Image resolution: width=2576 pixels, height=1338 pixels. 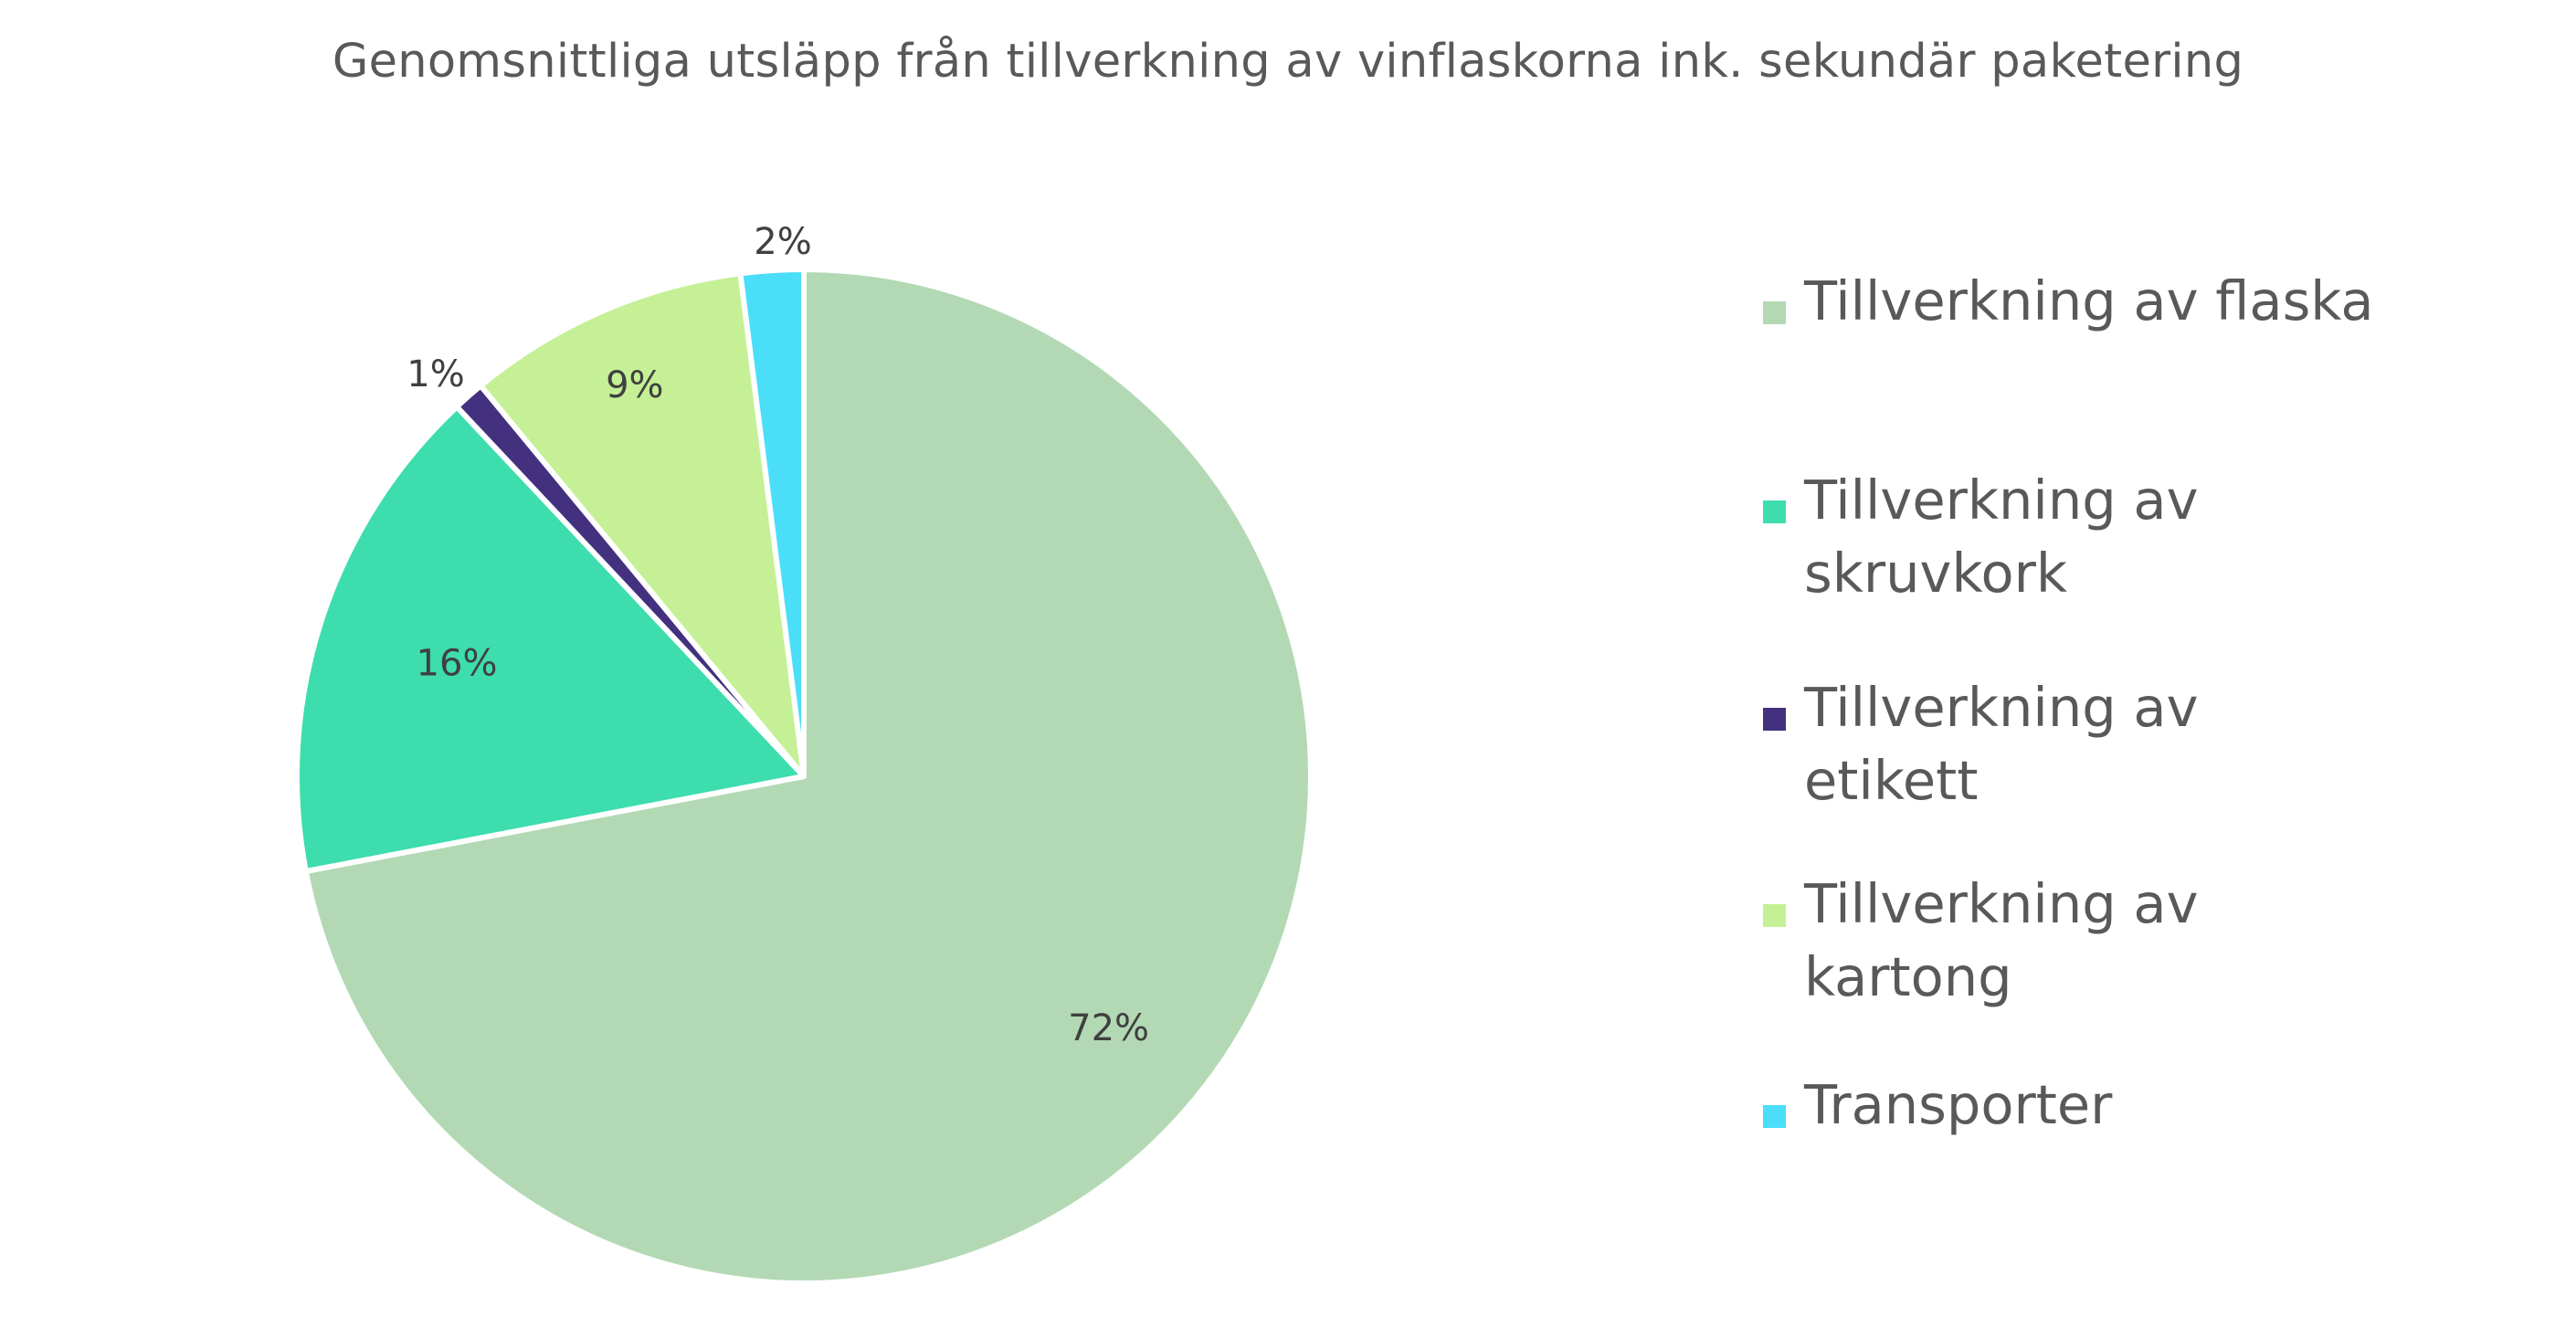 What do you see at coordinates (2137, 1105) in the screenshot?
I see `legend-item-5: Transporter` at bounding box center [2137, 1105].